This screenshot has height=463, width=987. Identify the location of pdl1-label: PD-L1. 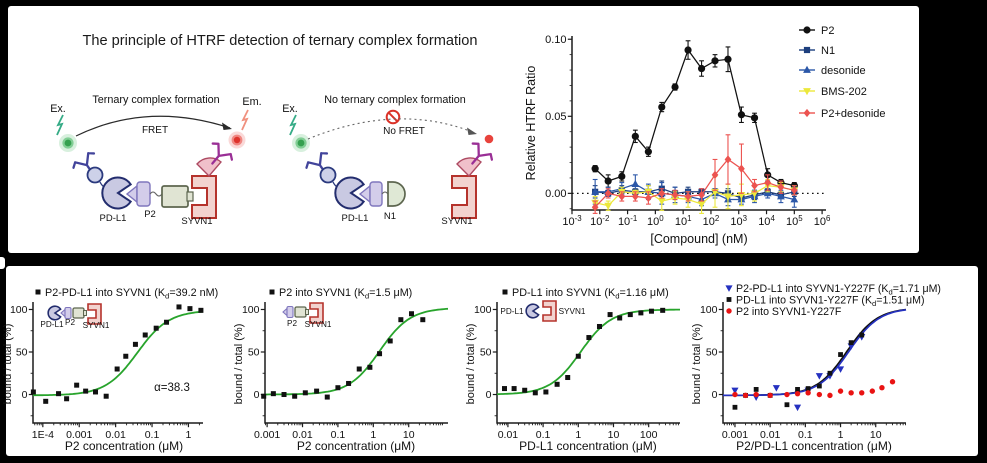
(512, 311).